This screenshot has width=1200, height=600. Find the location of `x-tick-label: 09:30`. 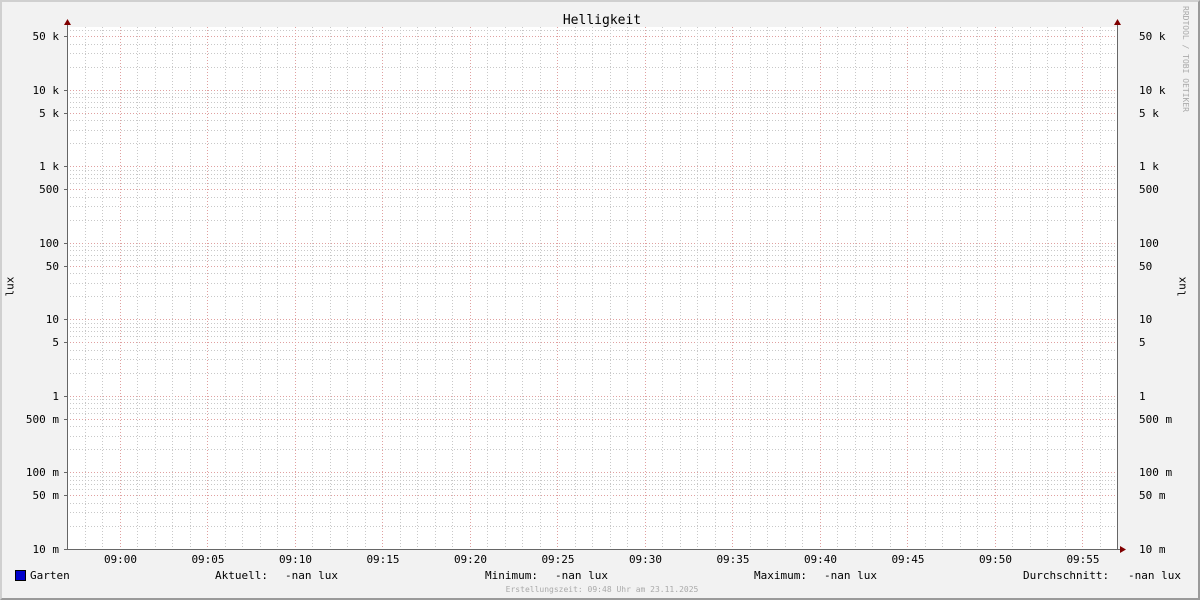

x-tick-label: 09:30 is located at coordinates (645, 559).